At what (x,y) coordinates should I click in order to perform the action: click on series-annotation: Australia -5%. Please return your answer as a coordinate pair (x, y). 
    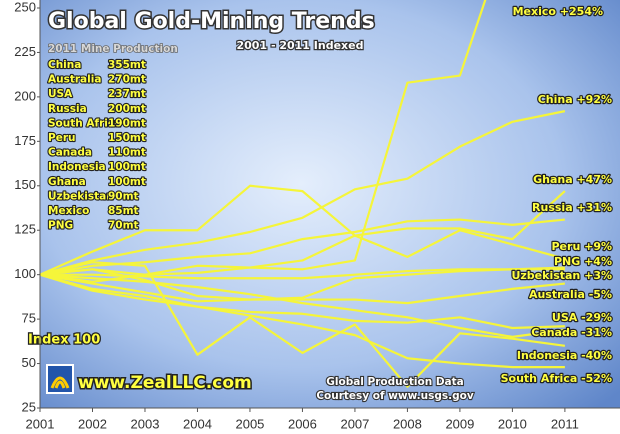
    Looking at the image, I should click on (570, 294).